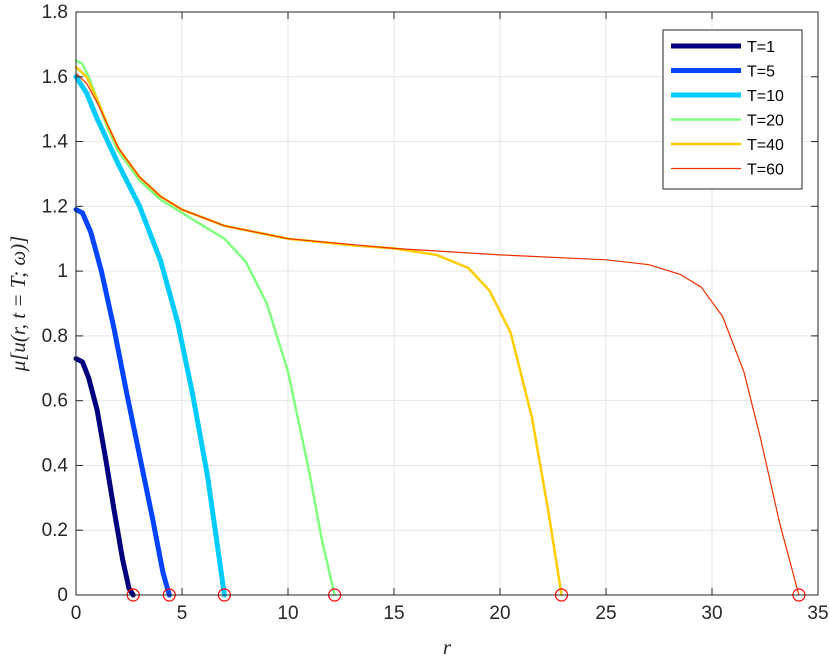  Describe the element at coordinates (605, 613) in the screenshot. I see `x-tick-label: 25` at that location.